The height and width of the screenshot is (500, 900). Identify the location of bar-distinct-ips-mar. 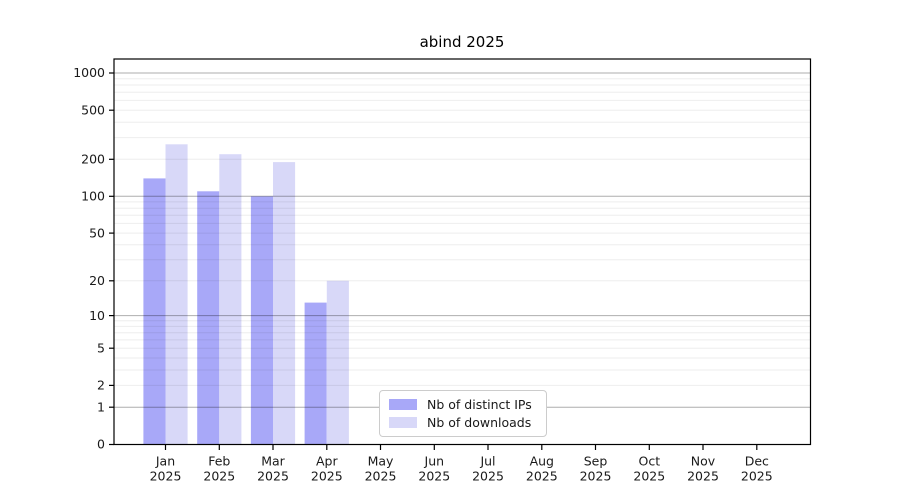
(261, 320).